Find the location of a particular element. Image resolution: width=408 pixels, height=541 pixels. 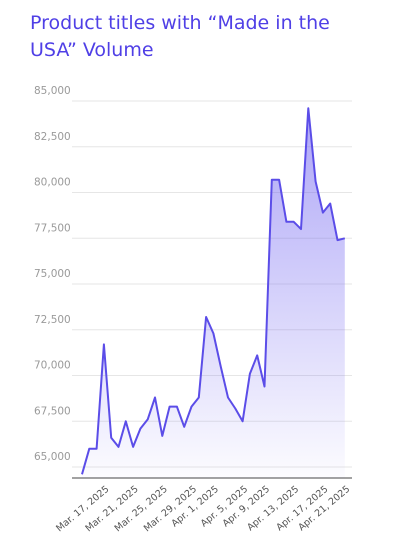

y-tick-label: 67,500 is located at coordinates (52, 411).